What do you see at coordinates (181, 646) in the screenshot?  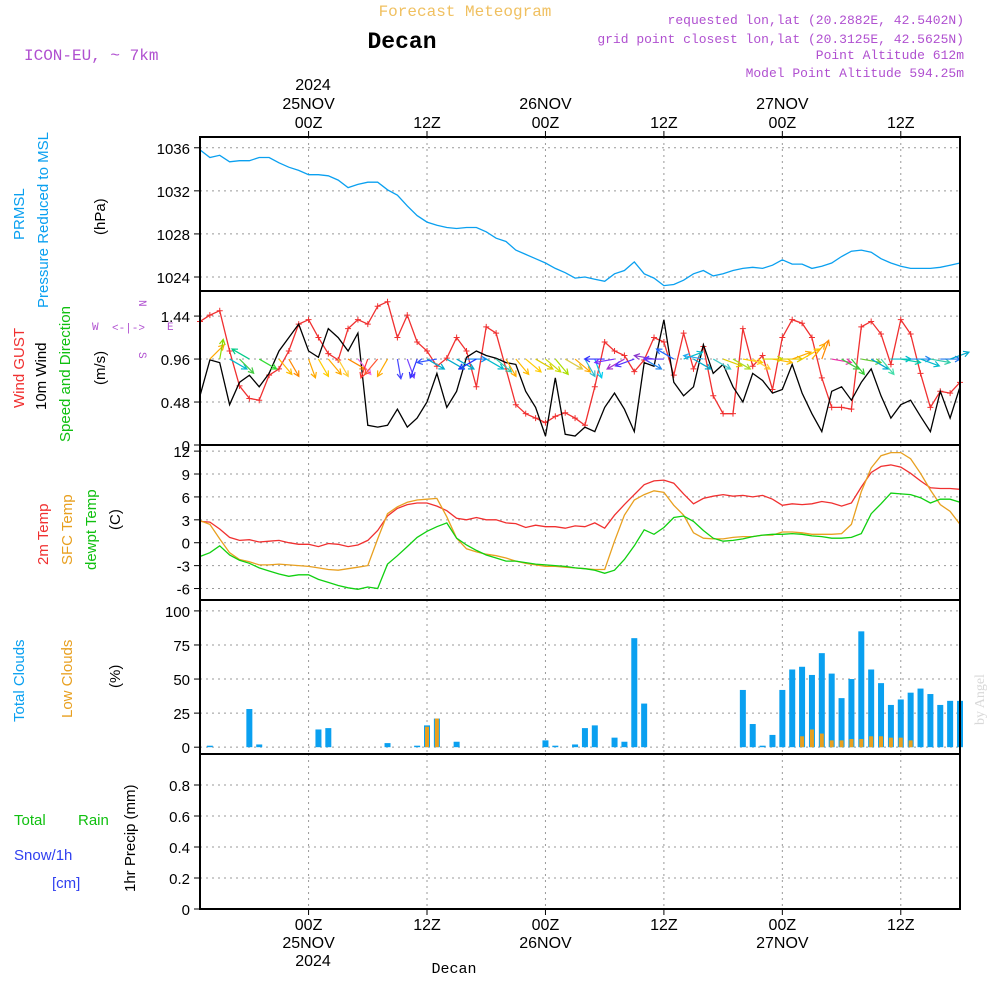 I see `clouds-ytick-label-3: 75` at bounding box center [181, 646].